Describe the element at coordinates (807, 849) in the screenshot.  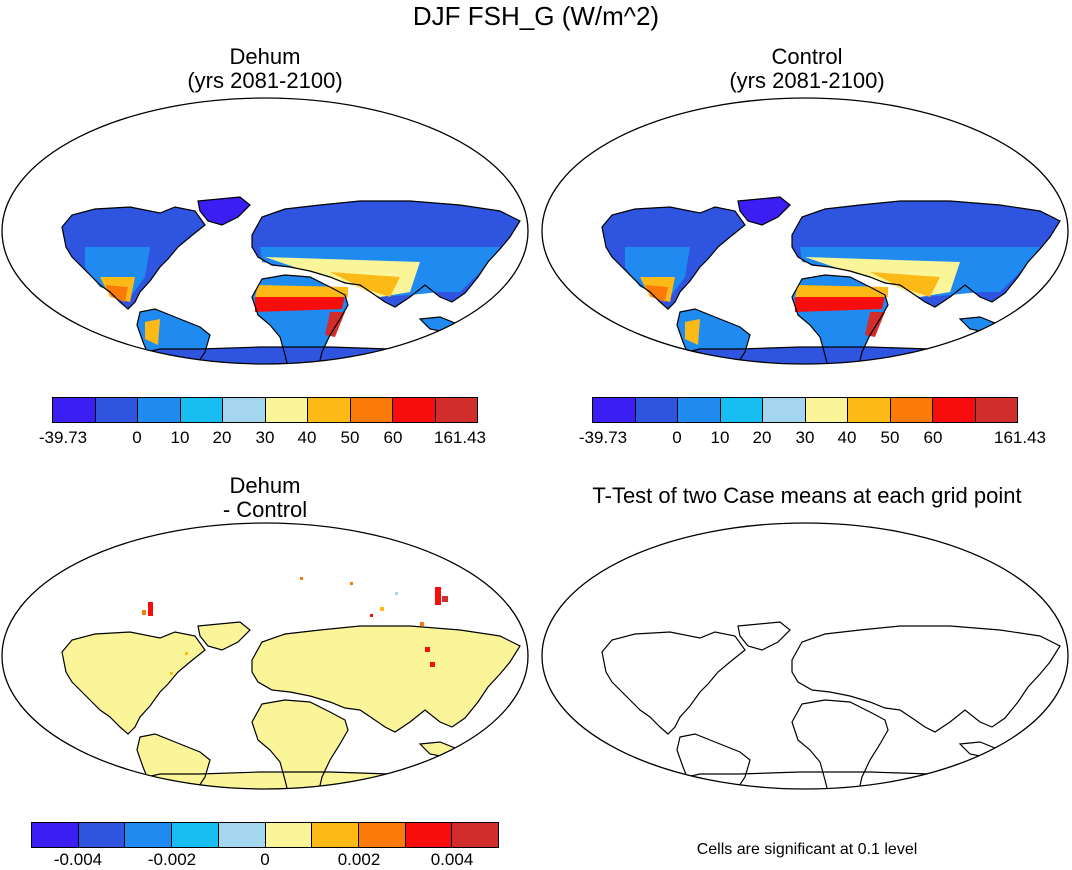
I see `significance-note: Cells are significant at 0.1 level` at that location.